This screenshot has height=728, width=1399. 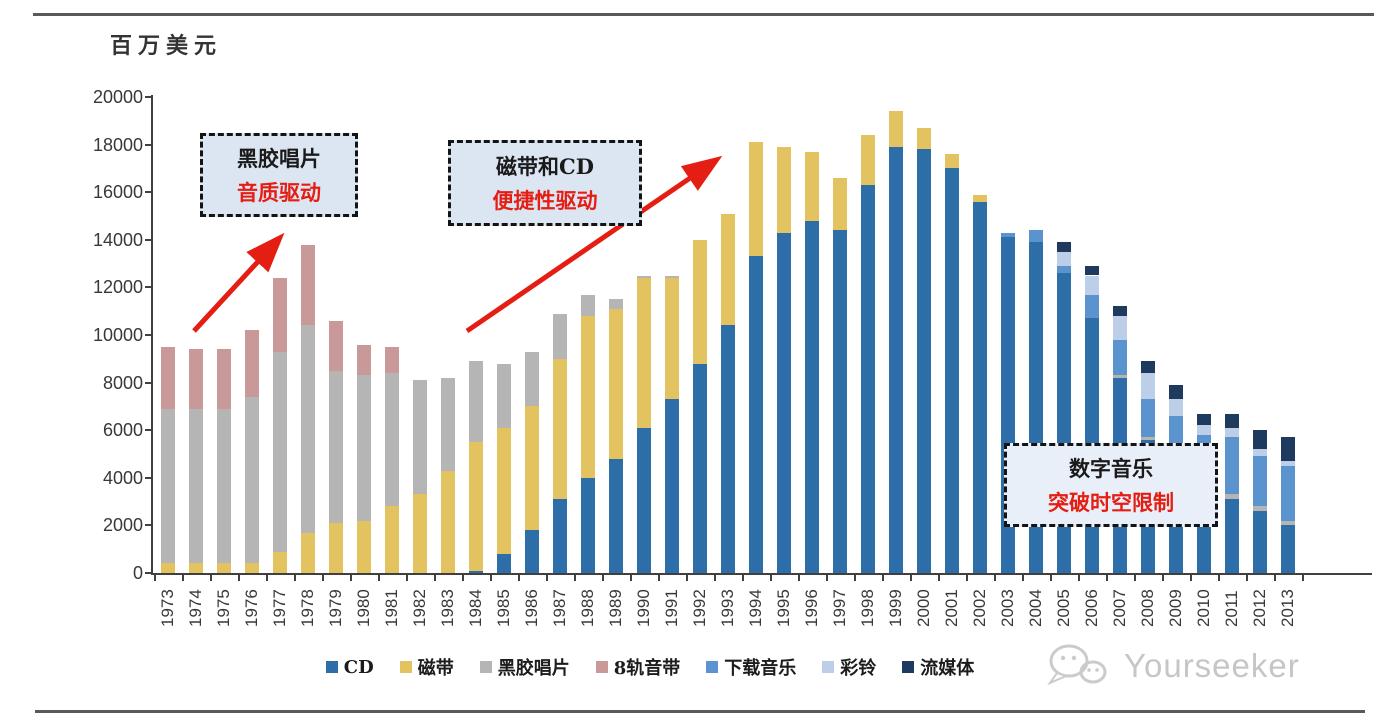 What do you see at coordinates (1092, 285) in the screenshot?
I see `bar-2006-彩铃` at bounding box center [1092, 285].